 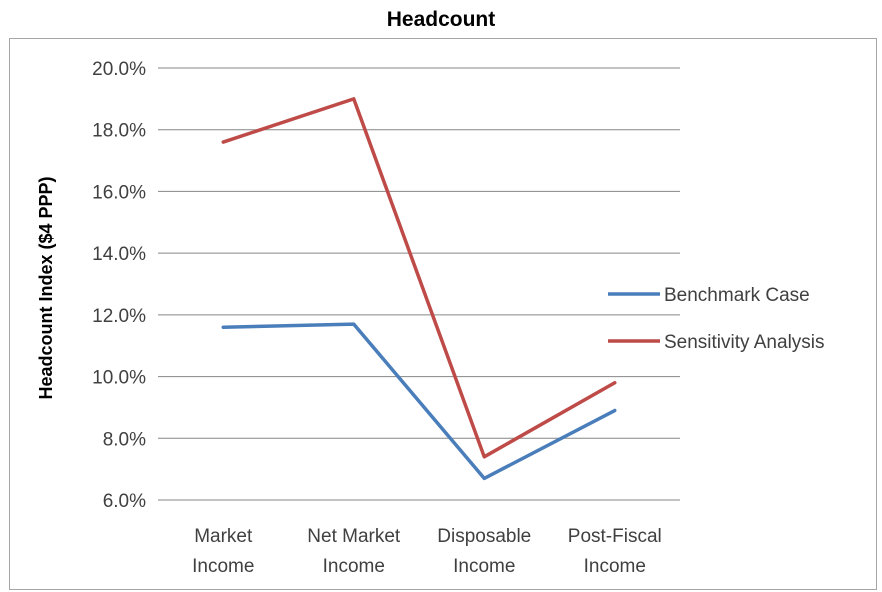 What do you see at coordinates (484, 536) in the screenshot?
I see `x-category-label: Disposable` at bounding box center [484, 536].